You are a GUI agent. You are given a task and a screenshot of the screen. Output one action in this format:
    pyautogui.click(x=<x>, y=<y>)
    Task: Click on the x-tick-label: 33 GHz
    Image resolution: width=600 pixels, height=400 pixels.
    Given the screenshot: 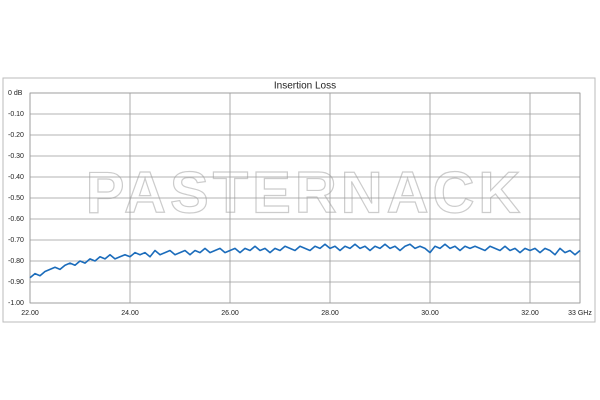 What is the action you would take?
    pyautogui.click(x=580, y=313)
    